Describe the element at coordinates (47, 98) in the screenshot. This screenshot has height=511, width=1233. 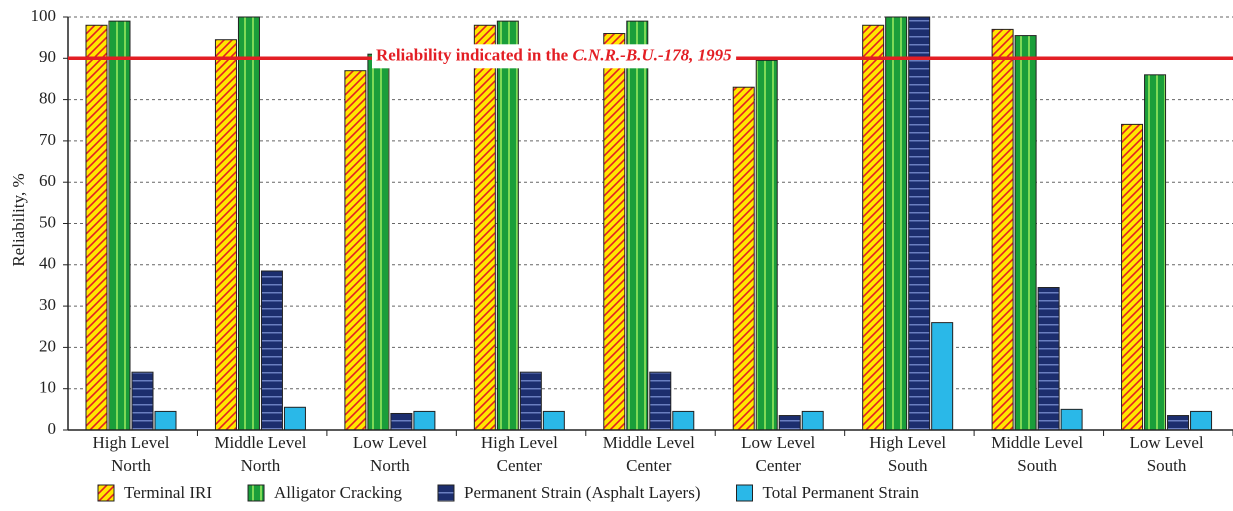
I see `y-tick-label: 80` at that location.